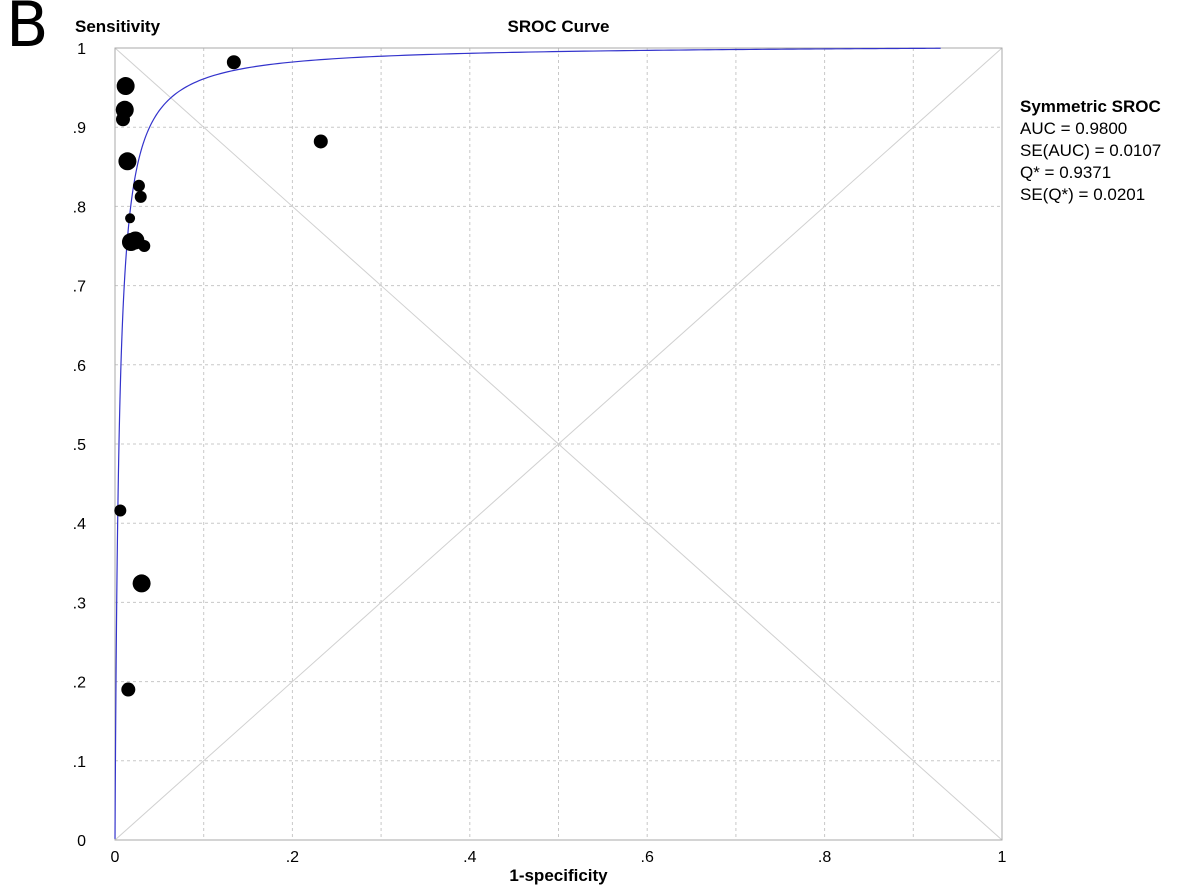 Image resolution: width=1192 pixels, height=887 pixels. What do you see at coordinates (1083, 194) in the screenshot?
I see `legend-se-q-star: SE(Q*) = 0.0201` at bounding box center [1083, 194].